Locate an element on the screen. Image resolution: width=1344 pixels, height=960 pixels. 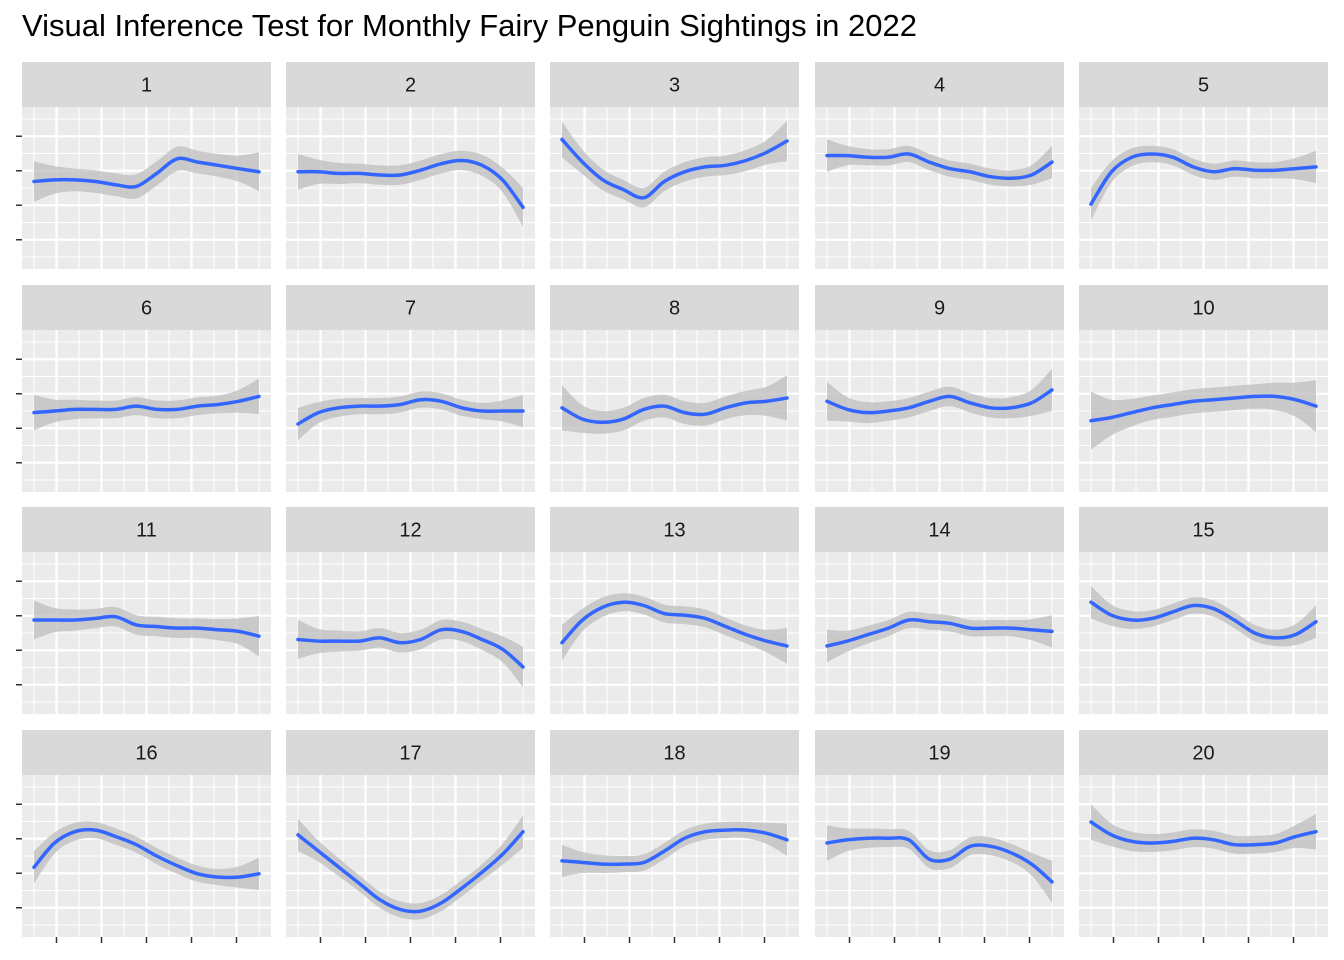
facet-panel-18: 18 is located at coordinates (674, 836).